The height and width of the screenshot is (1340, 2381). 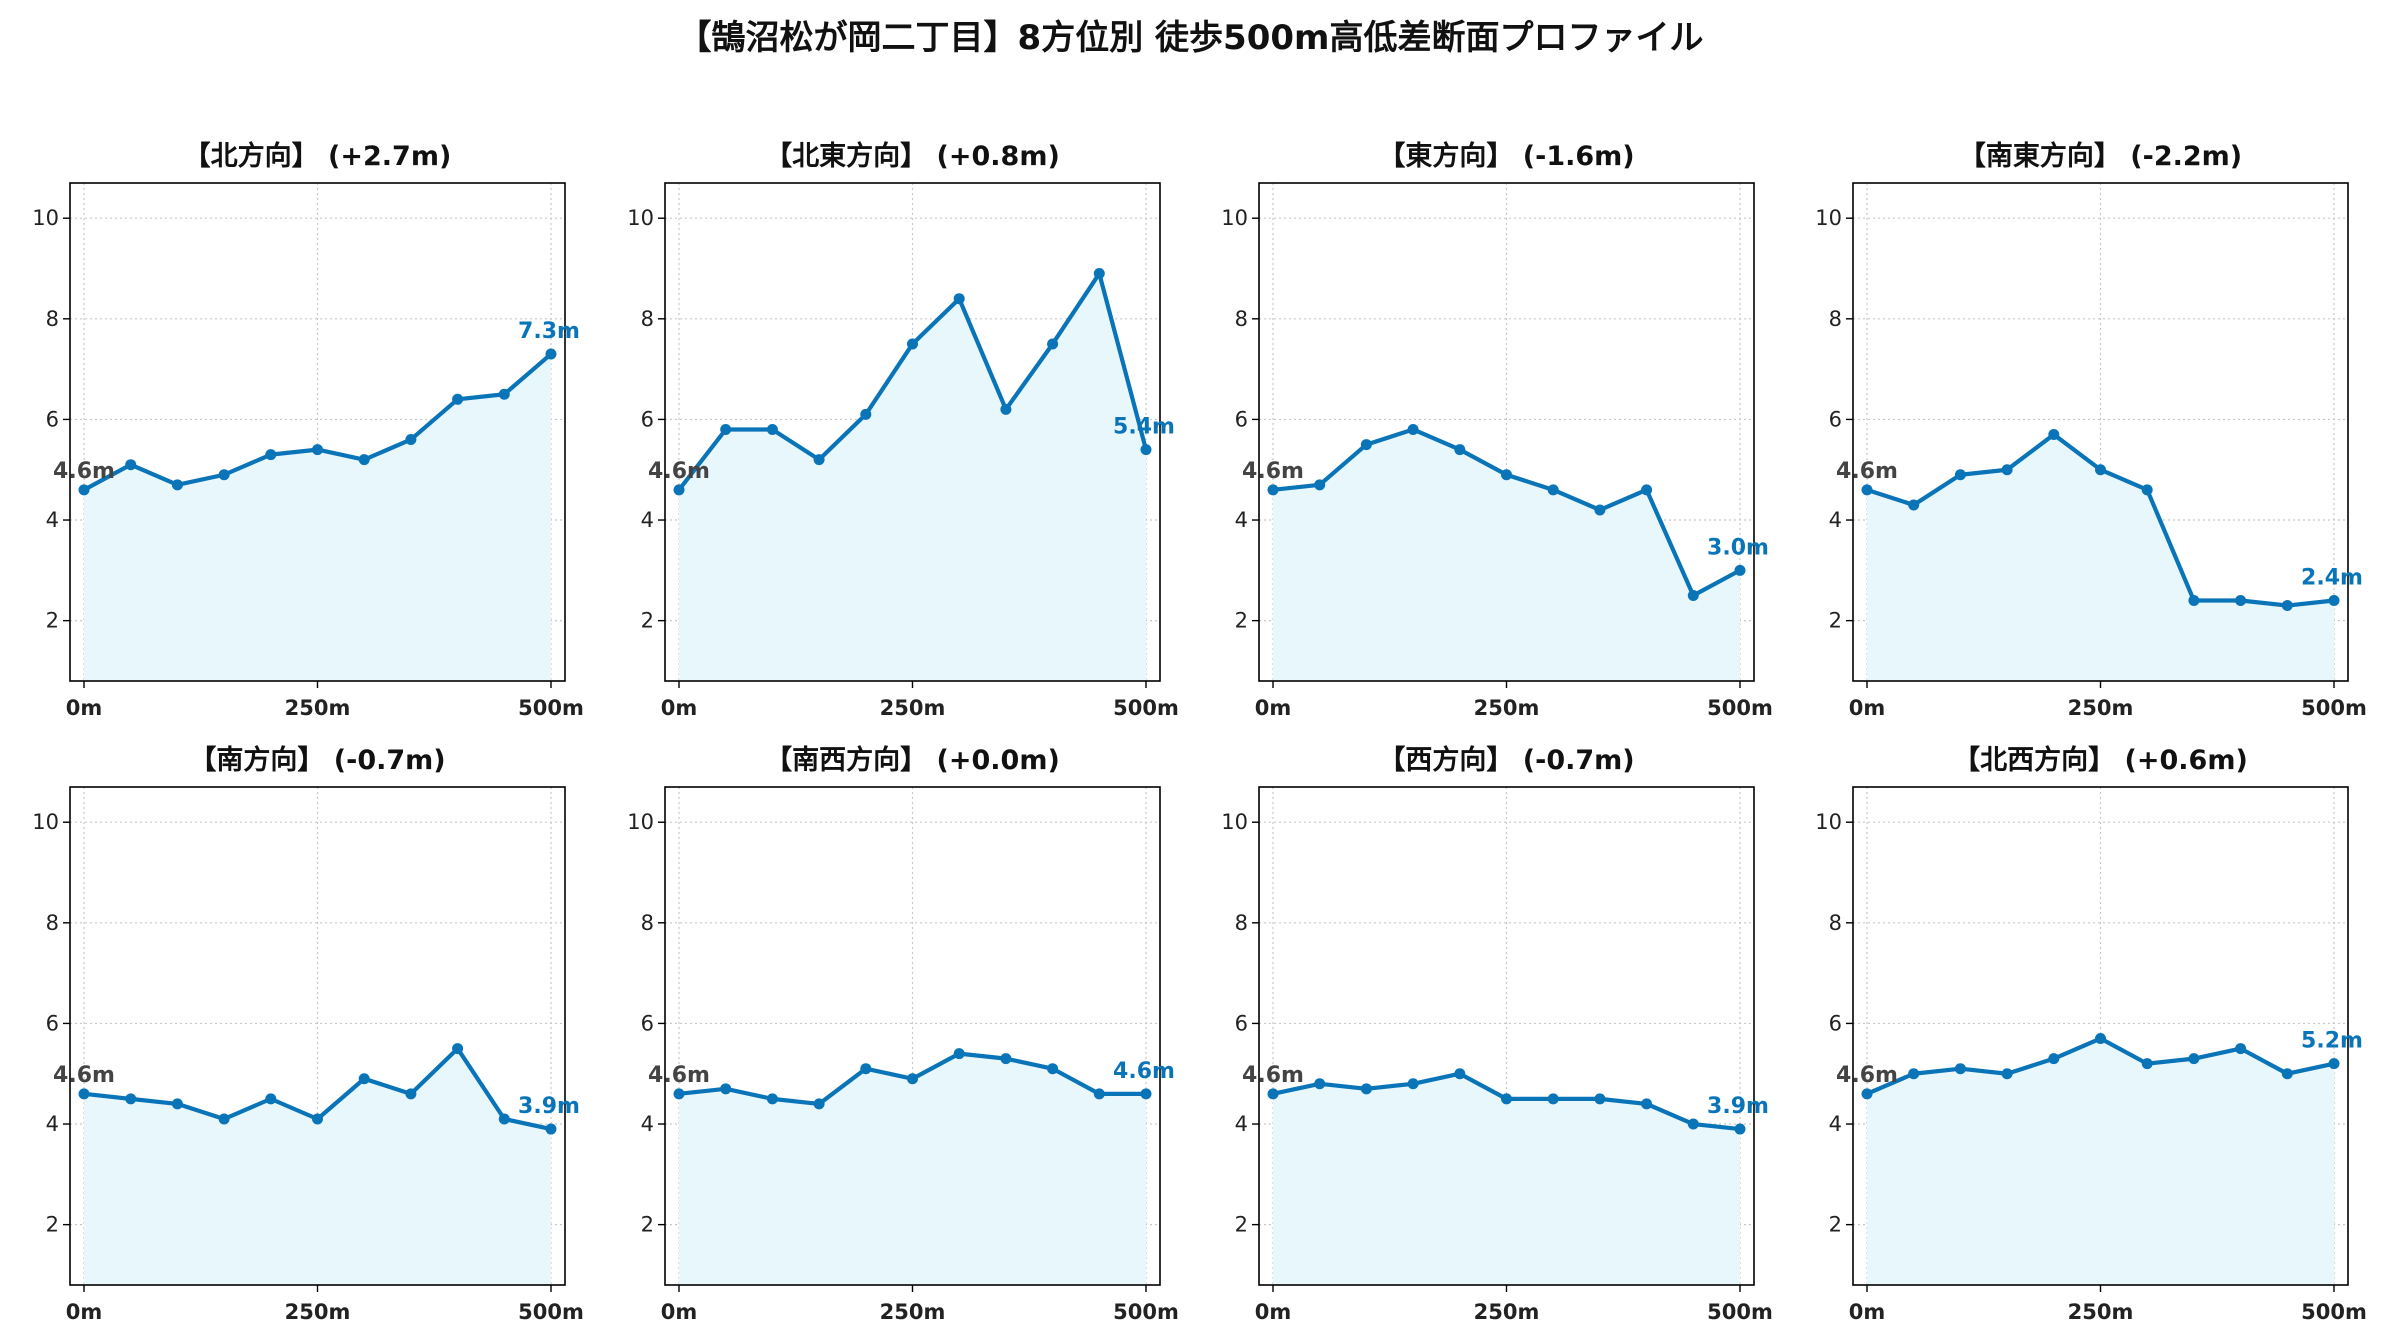 What do you see at coordinates (1506, 156) in the screenshot?
I see `chart-title: 【東方向】 (-1.6m)` at bounding box center [1506, 156].